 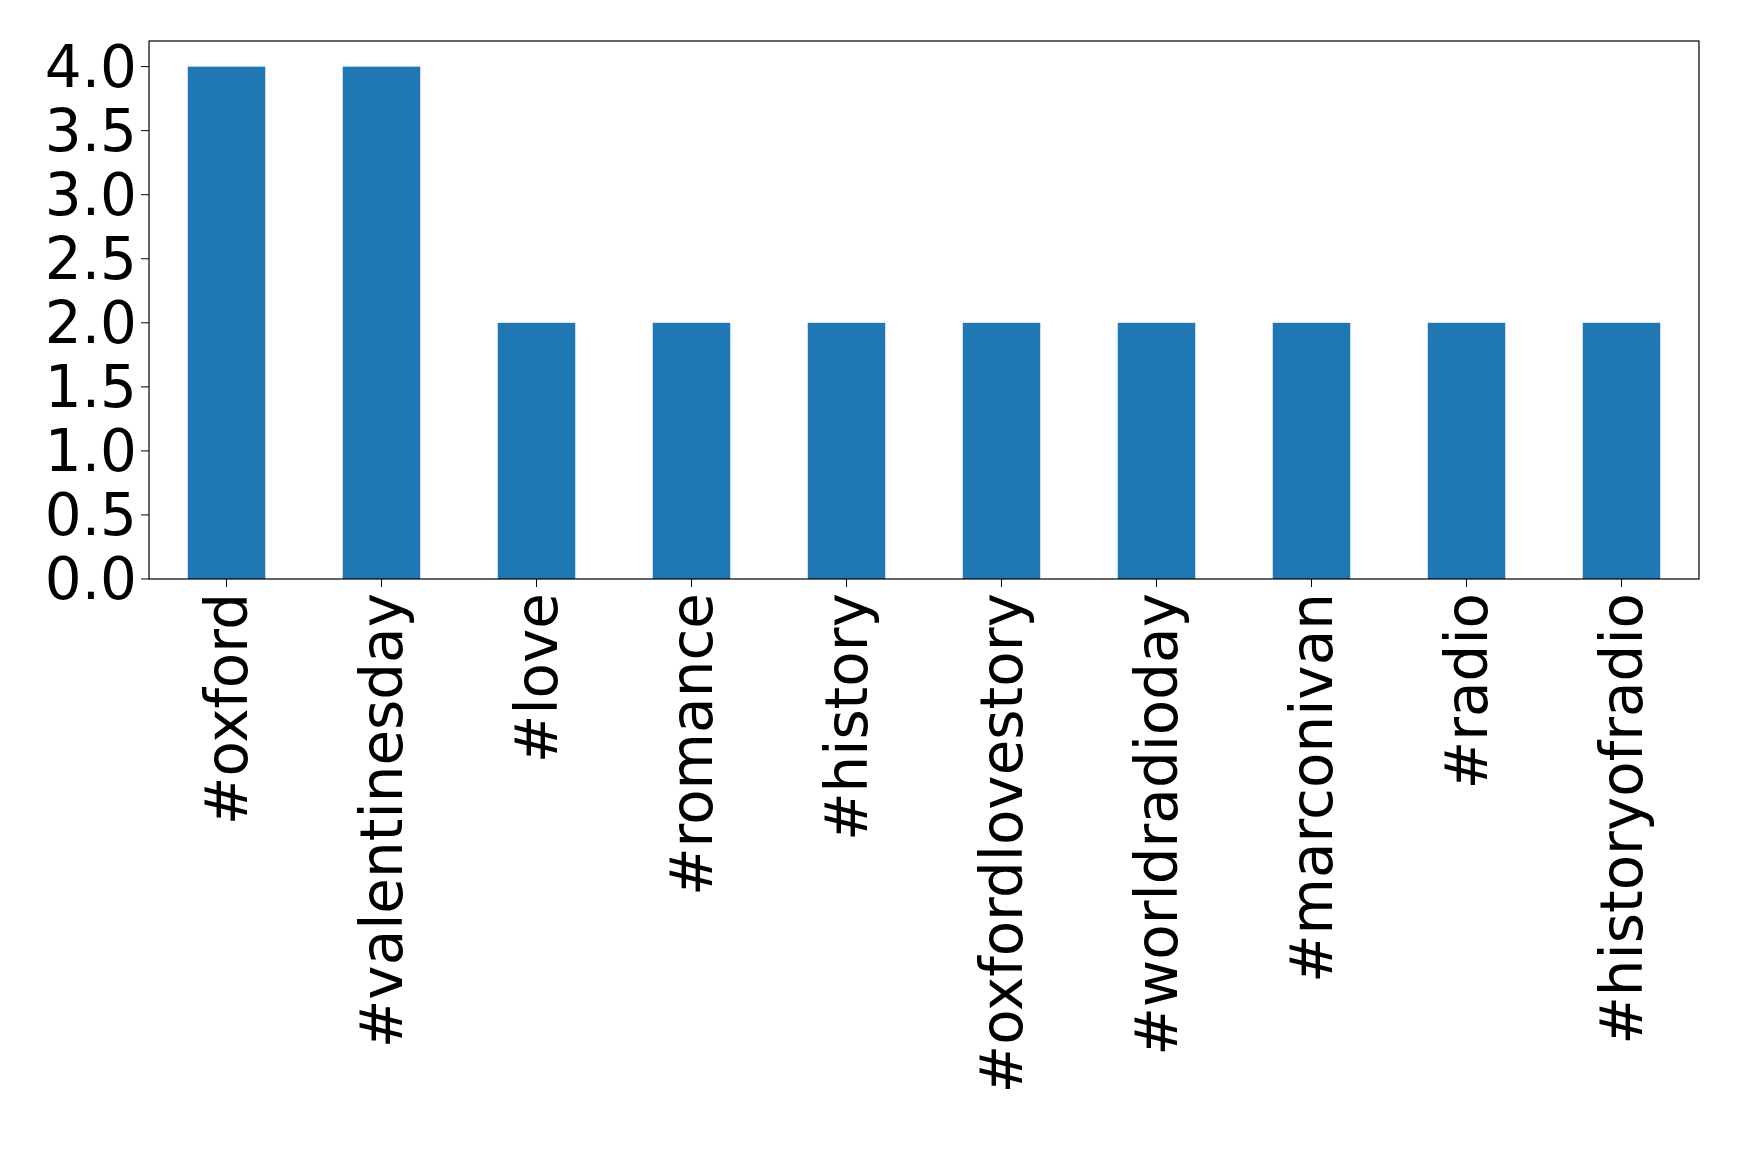 What do you see at coordinates (381, 821) in the screenshot?
I see `x-tick-label: #valentinesday` at bounding box center [381, 821].